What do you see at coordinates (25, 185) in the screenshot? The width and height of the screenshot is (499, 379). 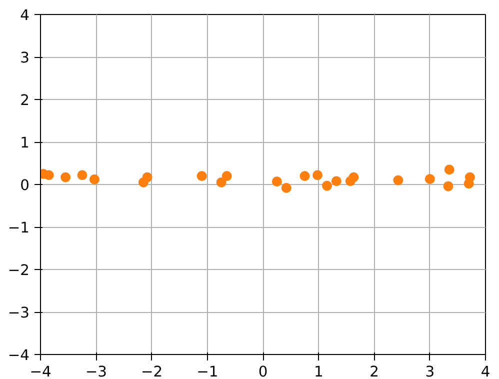 I see `y-tick-label: 0` at bounding box center [25, 185].